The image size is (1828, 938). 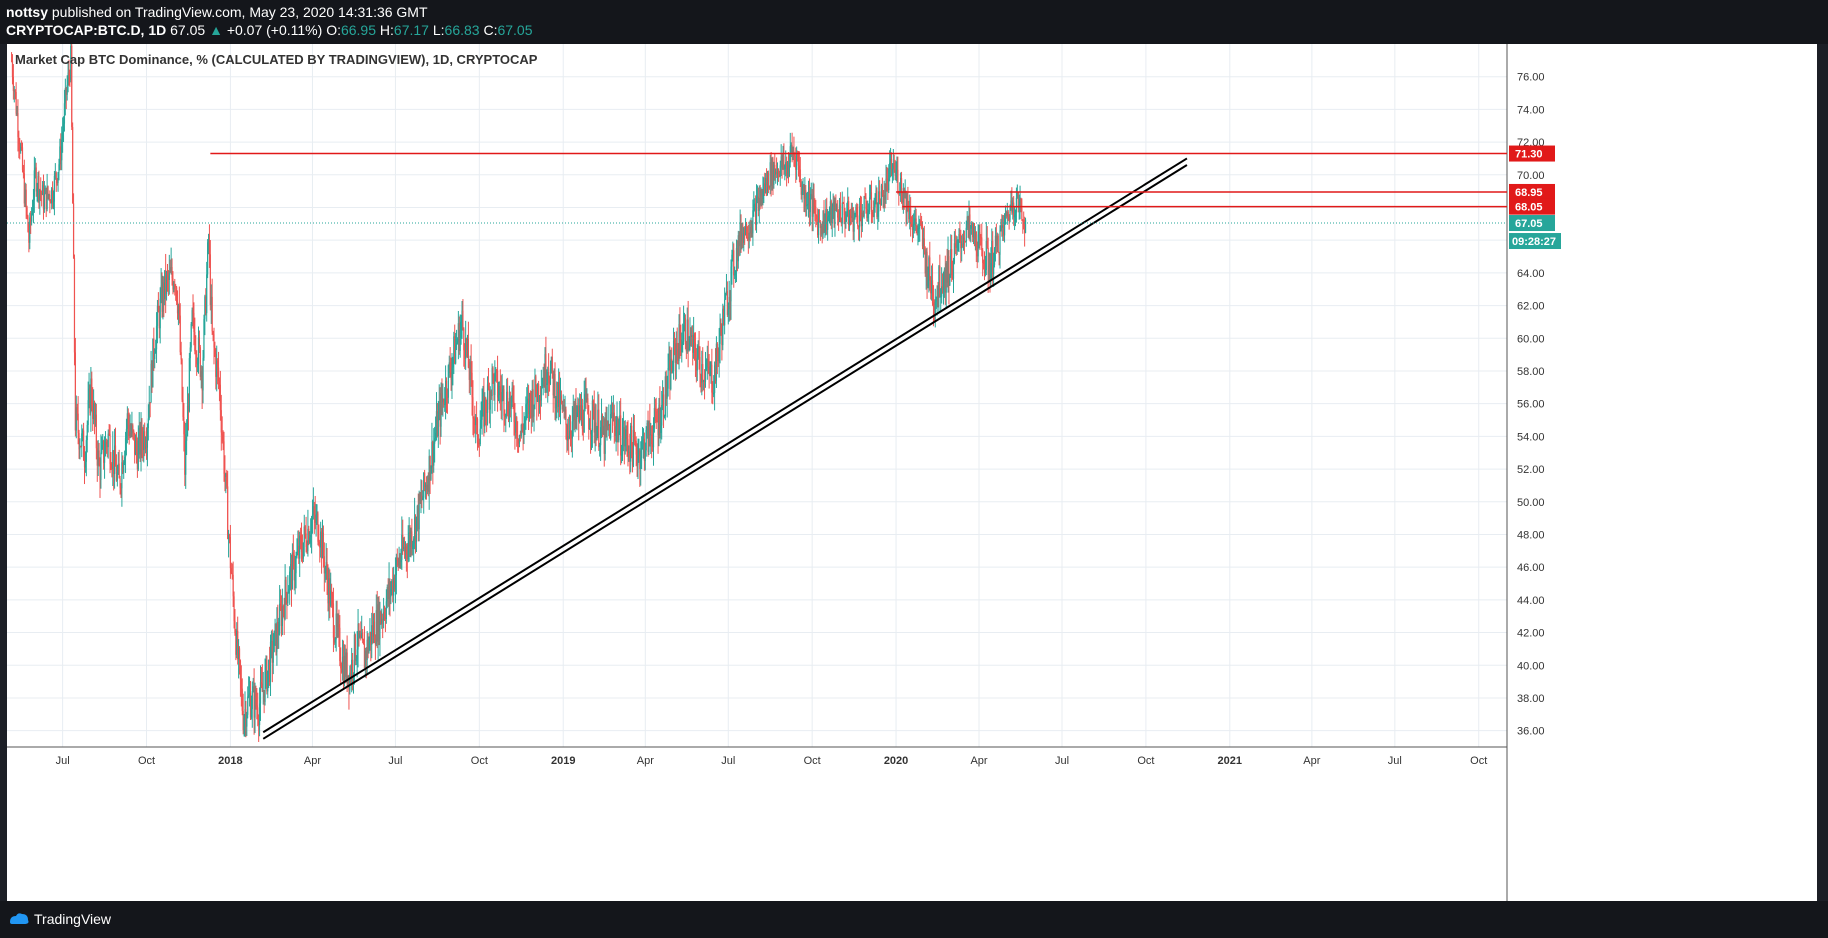 I want to click on footer-brand: TradingView, so click(x=73, y=919).